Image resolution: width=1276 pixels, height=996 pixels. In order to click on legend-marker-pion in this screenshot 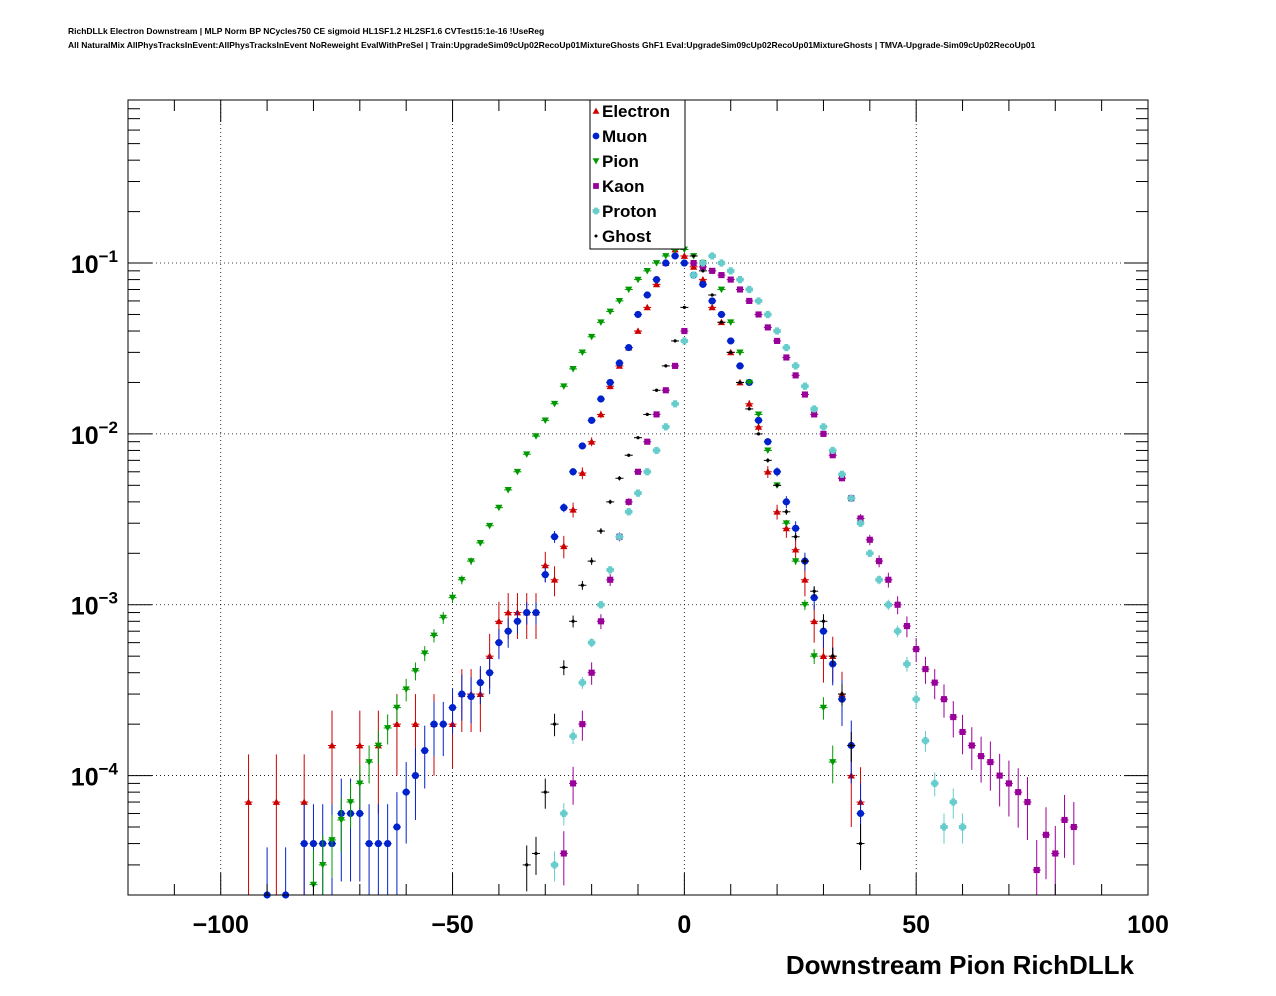, I will do `click(596, 161)`.